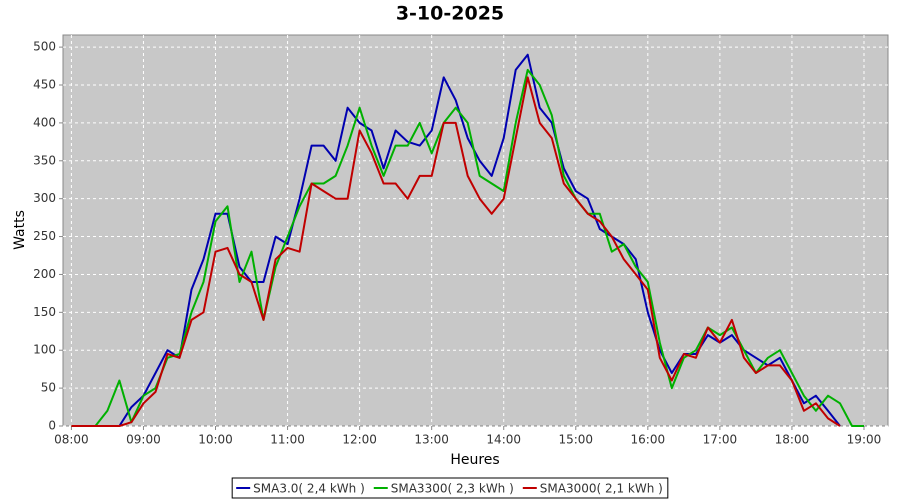 The width and height of the screenshot is (900, 500). Describe the element at coordinates (431, 440) in the screenshot. I see `x-tick-label: 13:00` at that location.